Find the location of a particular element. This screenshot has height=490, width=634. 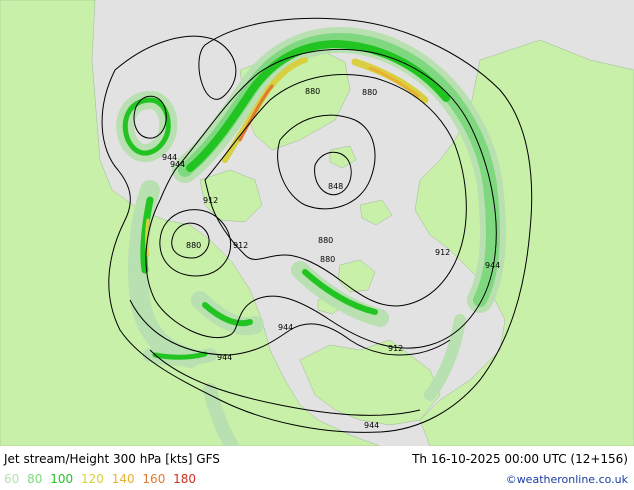

speed-legend: 60 80 100 120 140 160 180 is located at coordinates (102, 479).